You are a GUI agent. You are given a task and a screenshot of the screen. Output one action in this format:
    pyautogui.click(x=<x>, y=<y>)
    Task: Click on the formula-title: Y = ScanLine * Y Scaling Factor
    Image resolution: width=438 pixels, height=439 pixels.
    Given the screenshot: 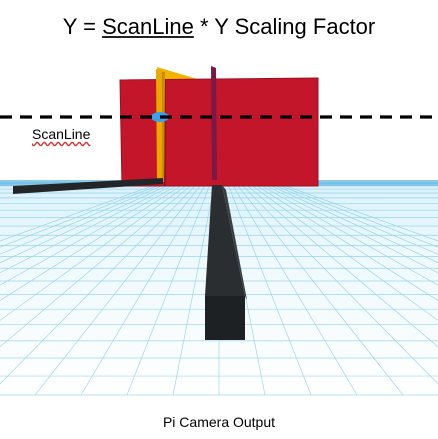 What is the action you would take?
    pyautogui.click(x=219, y=27)
    